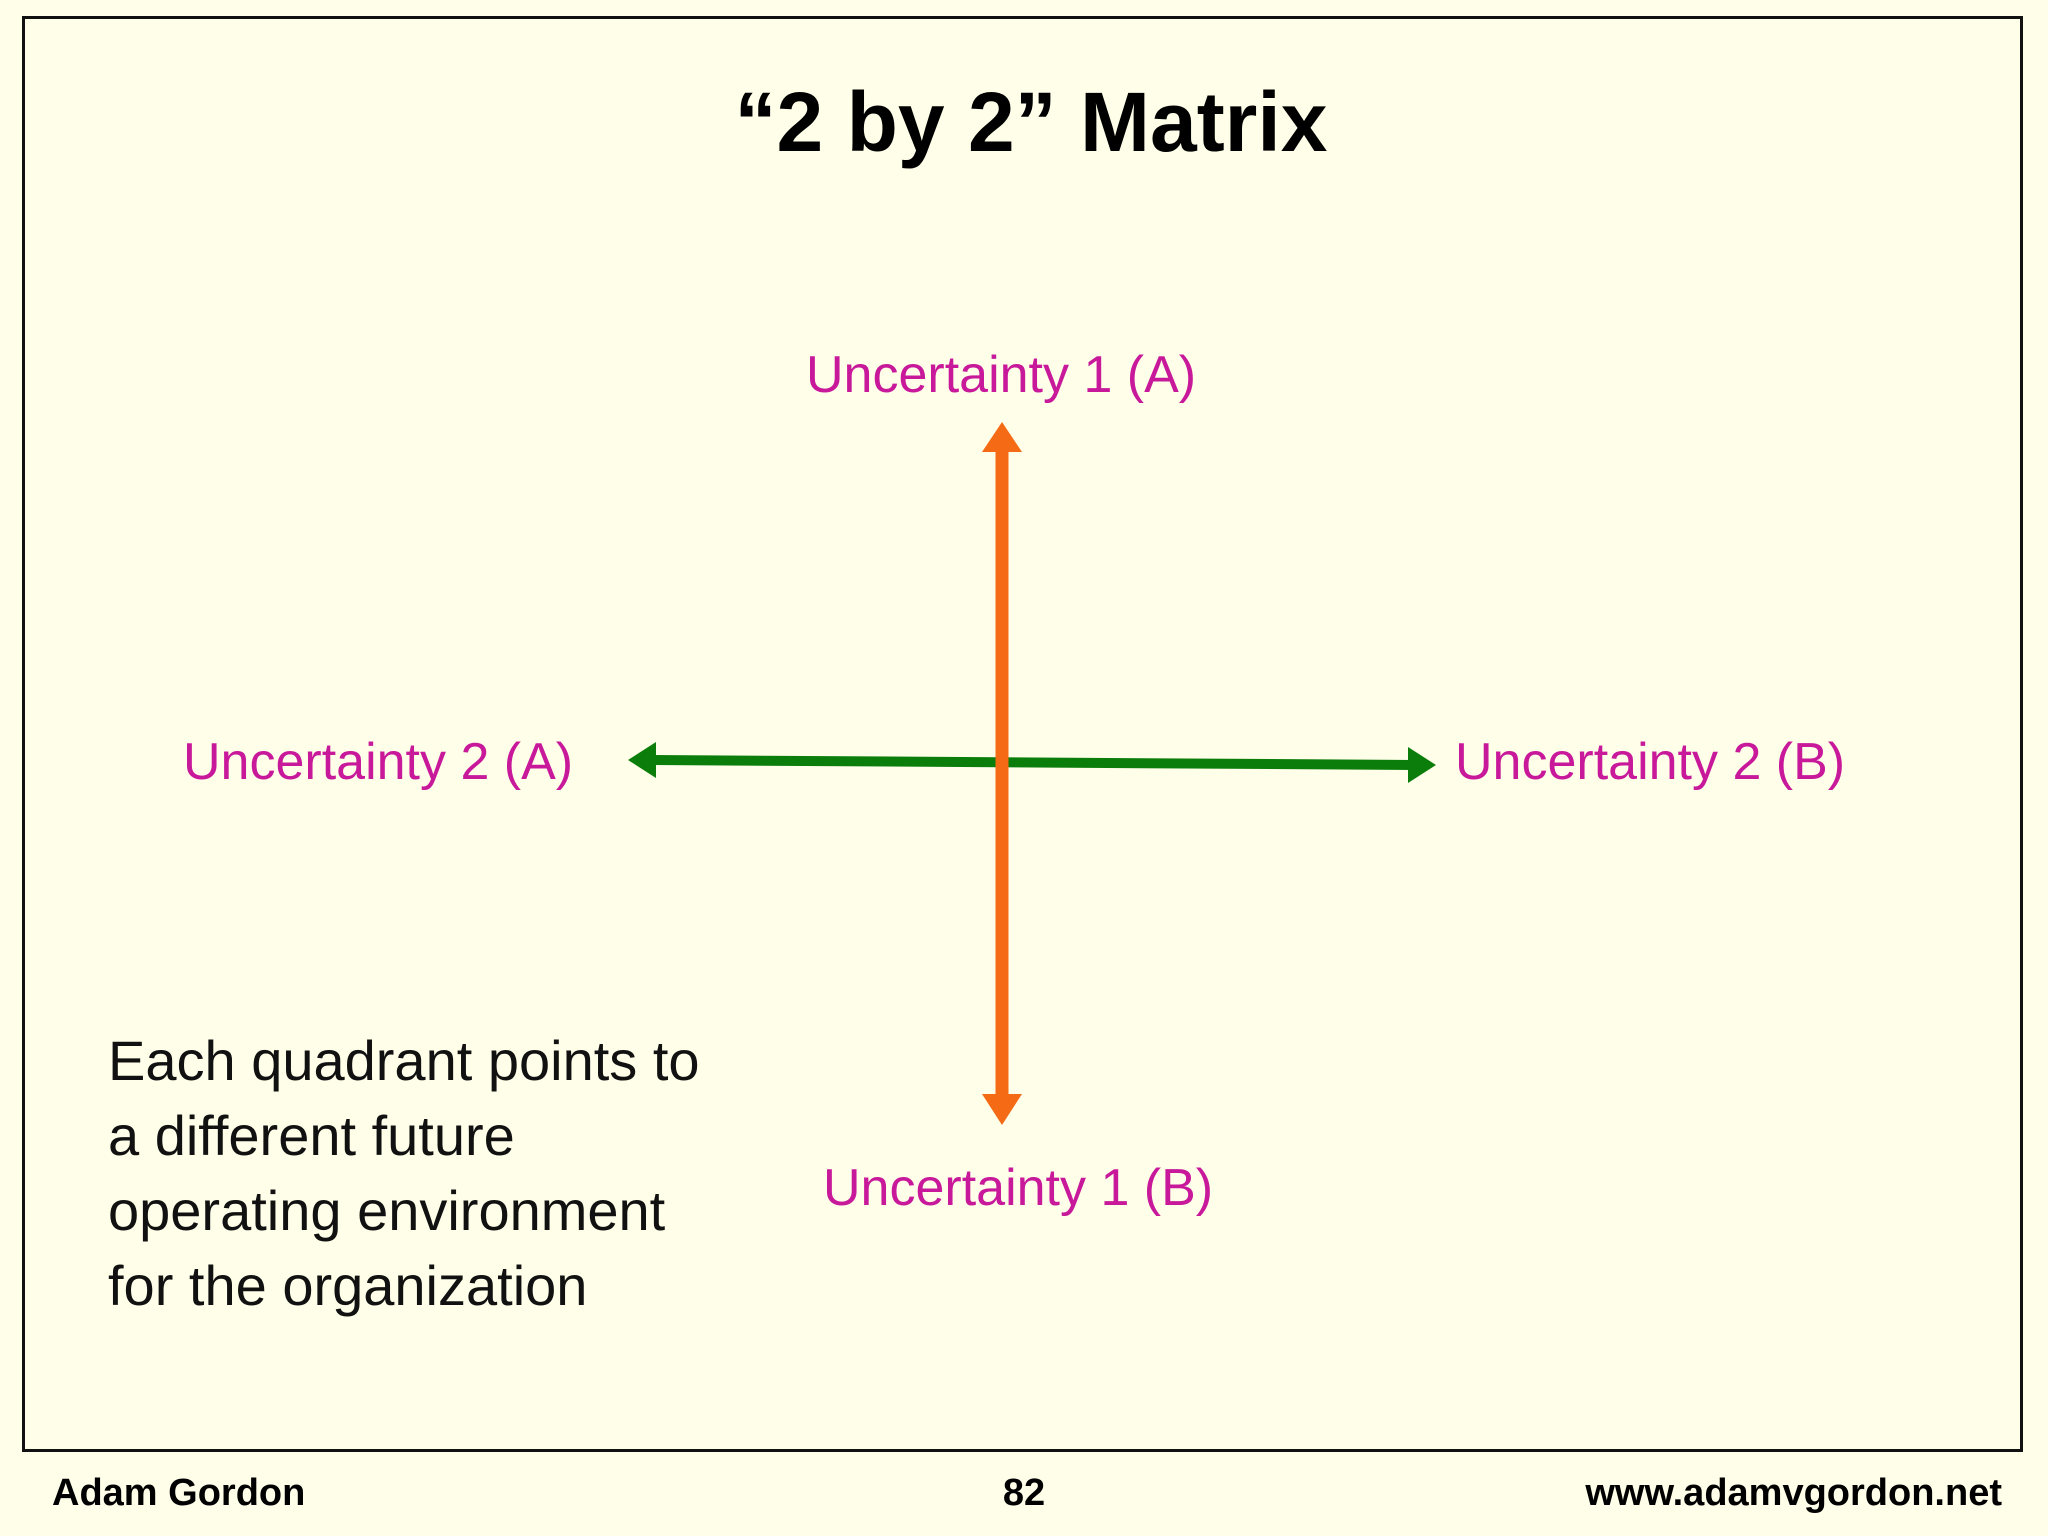  I want to click on horizontal-axis-arrow, so click(1032, 762).